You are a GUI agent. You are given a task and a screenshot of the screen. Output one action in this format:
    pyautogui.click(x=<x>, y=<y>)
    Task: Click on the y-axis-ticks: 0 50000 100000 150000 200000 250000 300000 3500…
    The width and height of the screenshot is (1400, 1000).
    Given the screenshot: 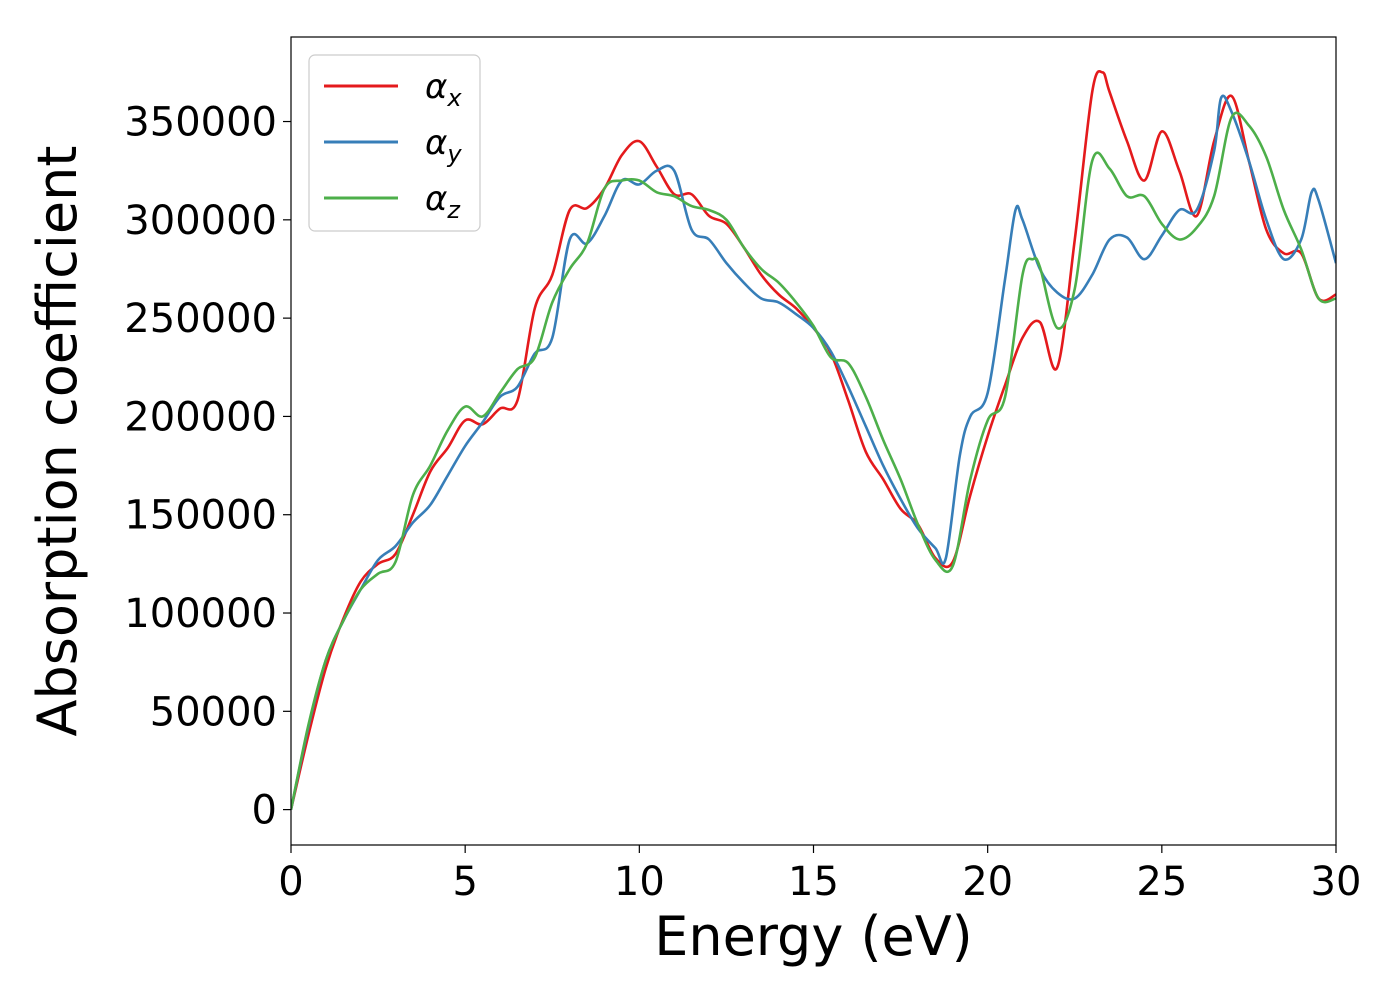 What is the action you would take?
    pyautogui.click(x=207, y=467)
    